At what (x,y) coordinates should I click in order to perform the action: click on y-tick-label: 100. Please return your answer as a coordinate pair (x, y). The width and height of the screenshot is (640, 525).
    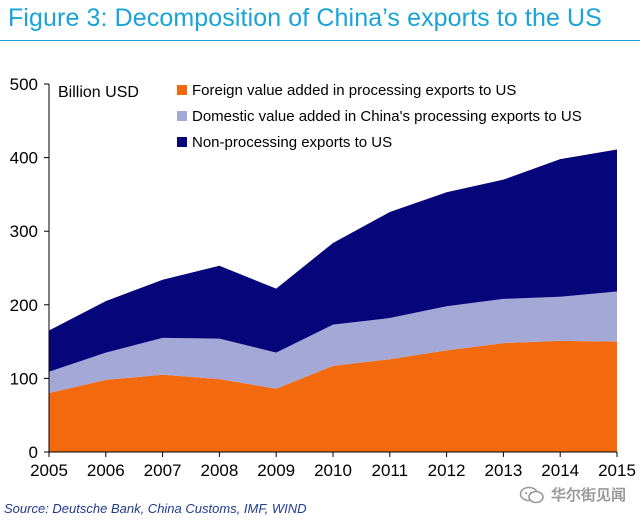
    Looking at the image, I should click on (24, 378).